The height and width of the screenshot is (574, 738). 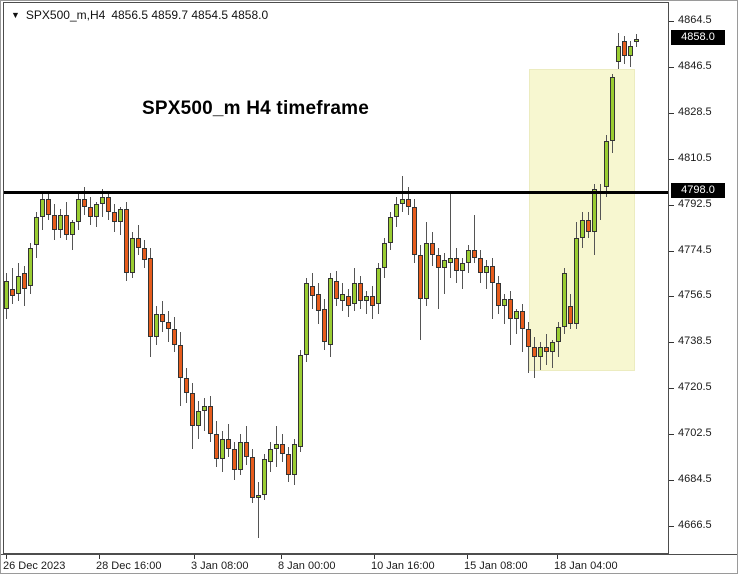 What do you see at coordinates (695, 203) in the screenshot?
I see `price-axis-label: 4792.5` at bounding box center [695, 203].